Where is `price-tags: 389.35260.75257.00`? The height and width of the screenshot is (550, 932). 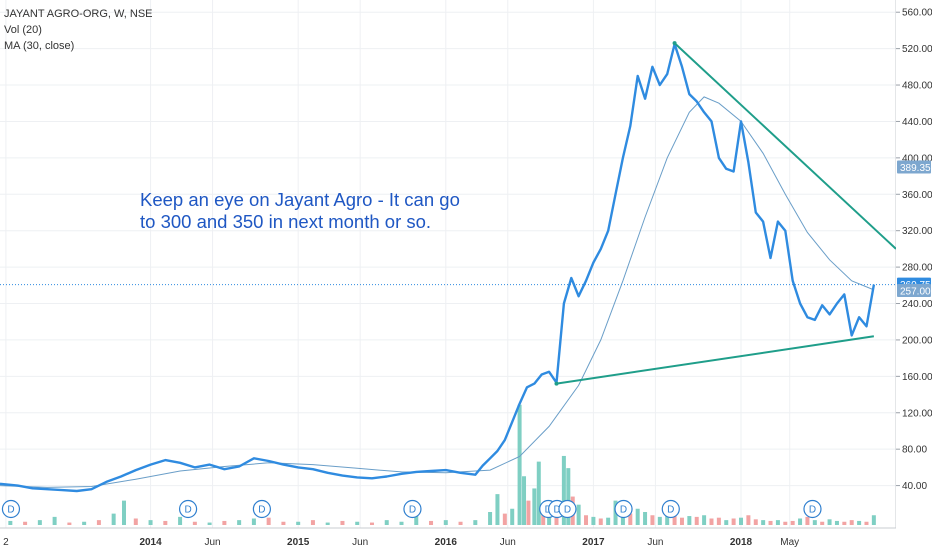 price-tags: 389.35260.75257.00 is located at coordinates (914, 229).